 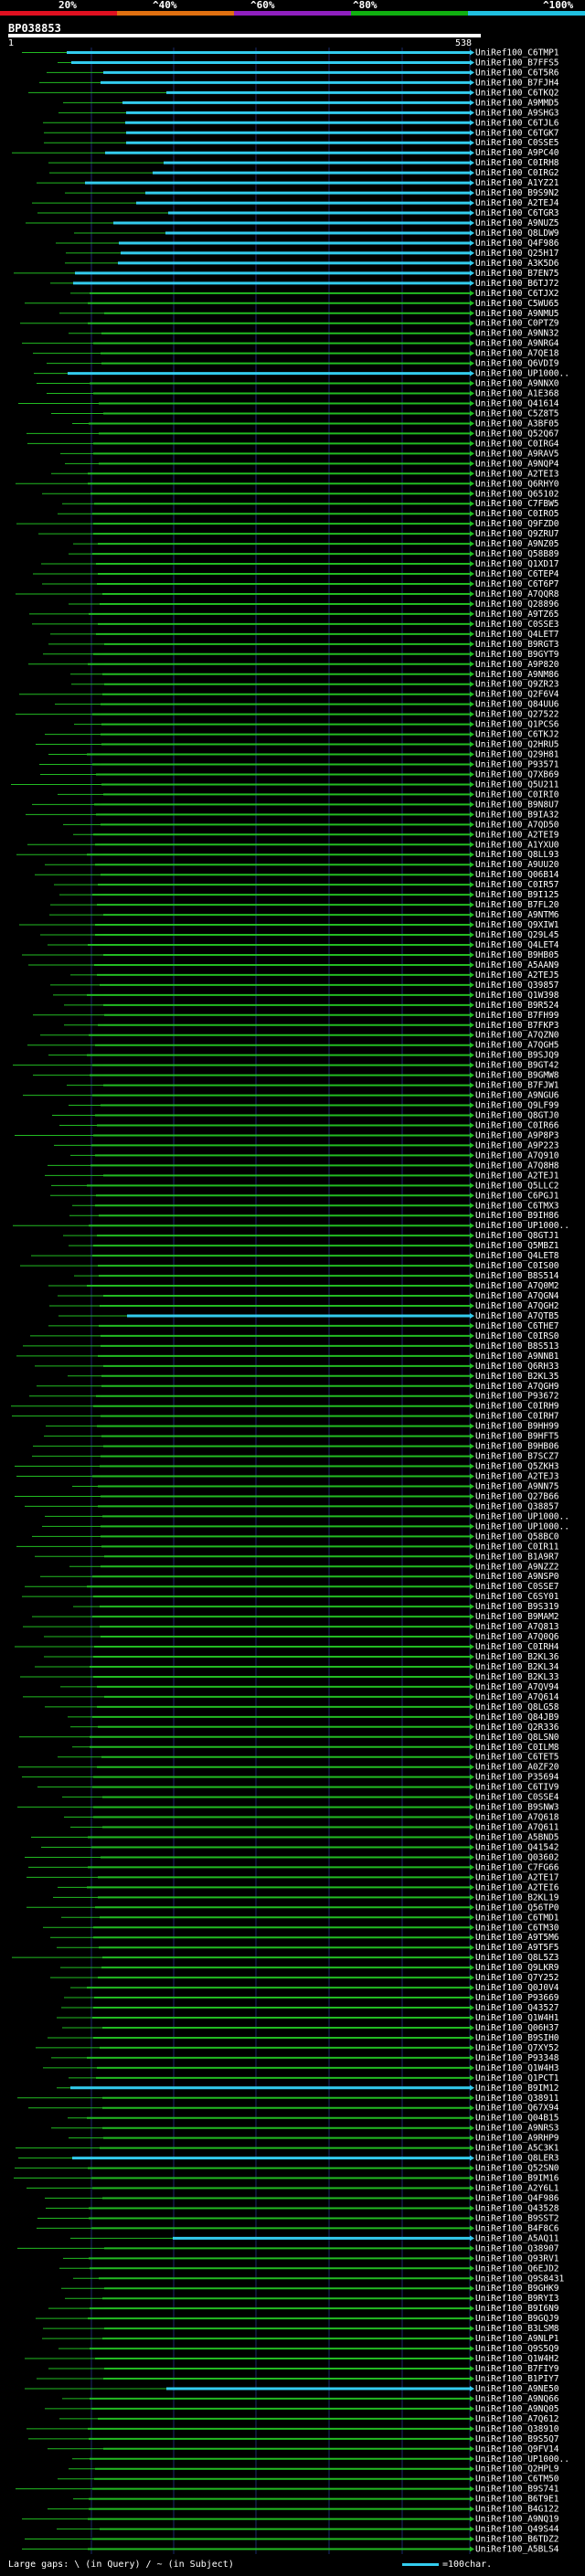 I want to click on hit-label-38: UniRef100_Q52Q67, so click(x=517, y=434).